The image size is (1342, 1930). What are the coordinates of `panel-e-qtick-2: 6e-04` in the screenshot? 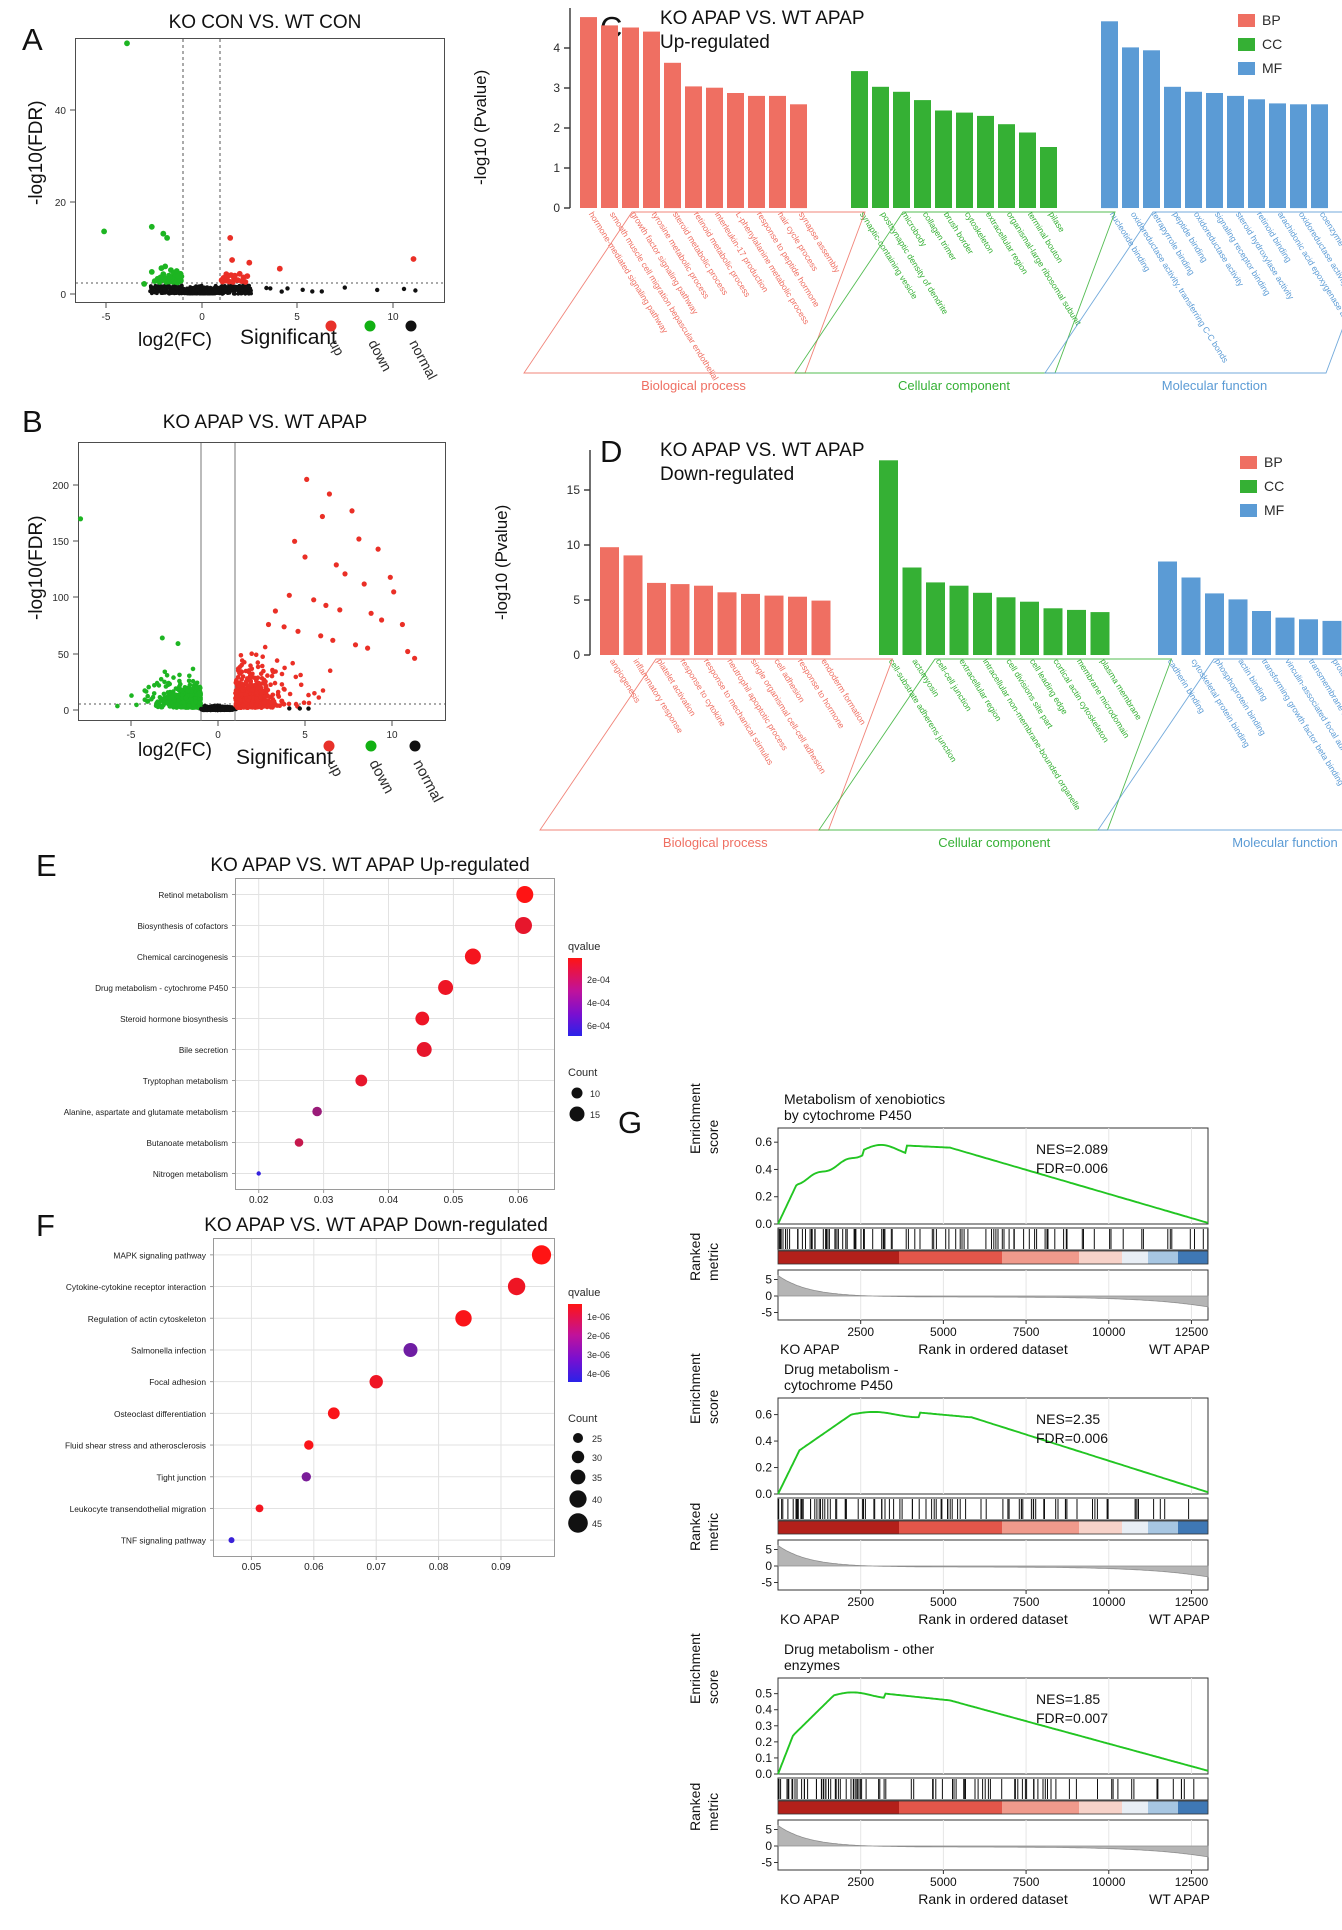 It's located at (598, 1026).